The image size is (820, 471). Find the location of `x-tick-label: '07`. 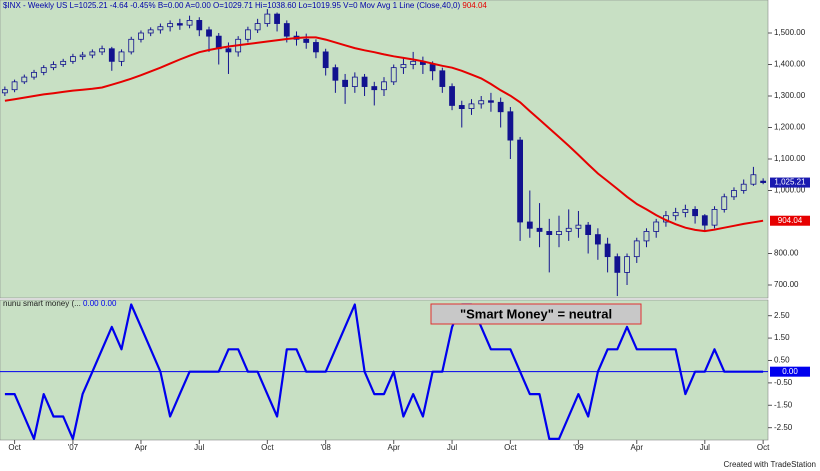

x-tick-label: '07 is located at coordinates (73, 447).